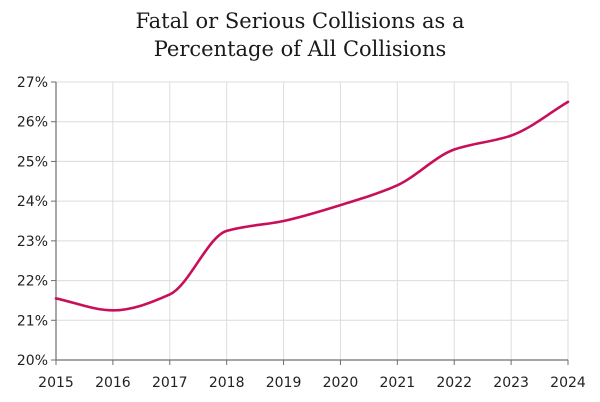 Image resolution: width=600 pixels, height=402 pixels. Describe the element at coordinates (170, 383) in the screenshot. I see `x-tick-label: 2017` at that location.